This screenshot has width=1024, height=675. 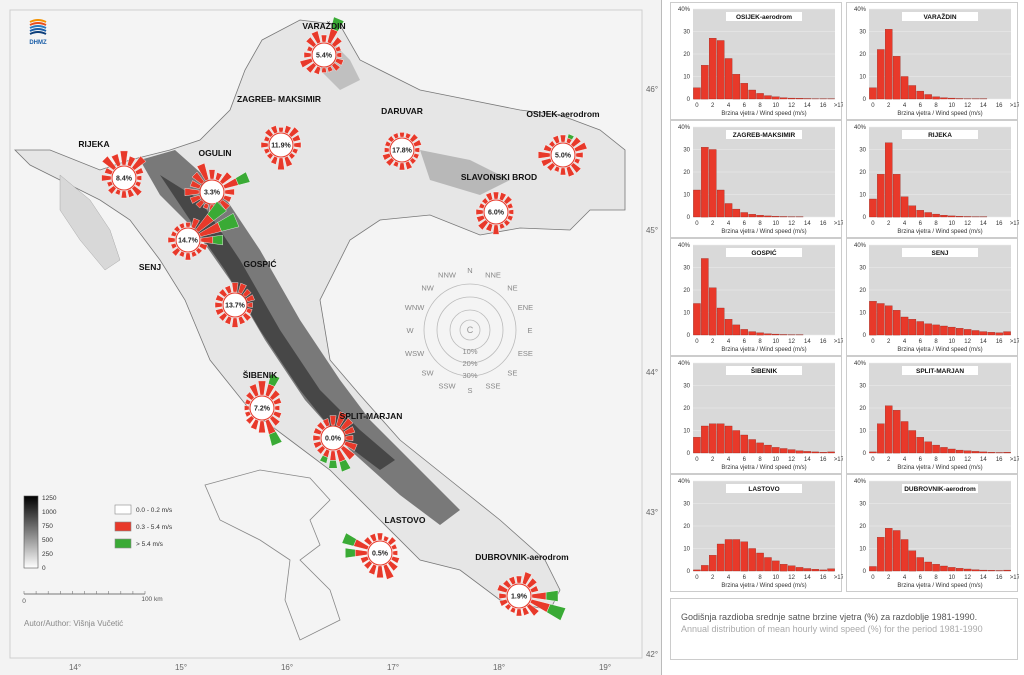 What do you see at coordinates (357, 442) in the screenshot?
I see `wind-rose-split-marjan: 0.0% SPLIT-MARJAN` at bounding box center [357, 442].